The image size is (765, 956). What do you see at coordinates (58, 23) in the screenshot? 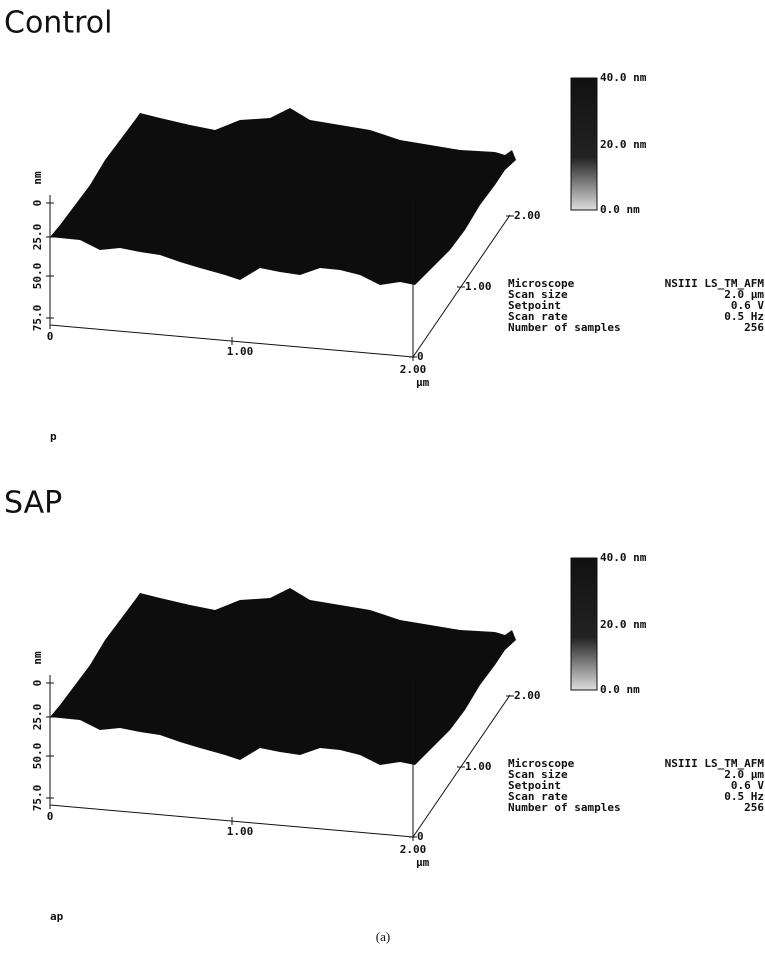
I see `panel-title: Control` at bounding box center [58, 23].